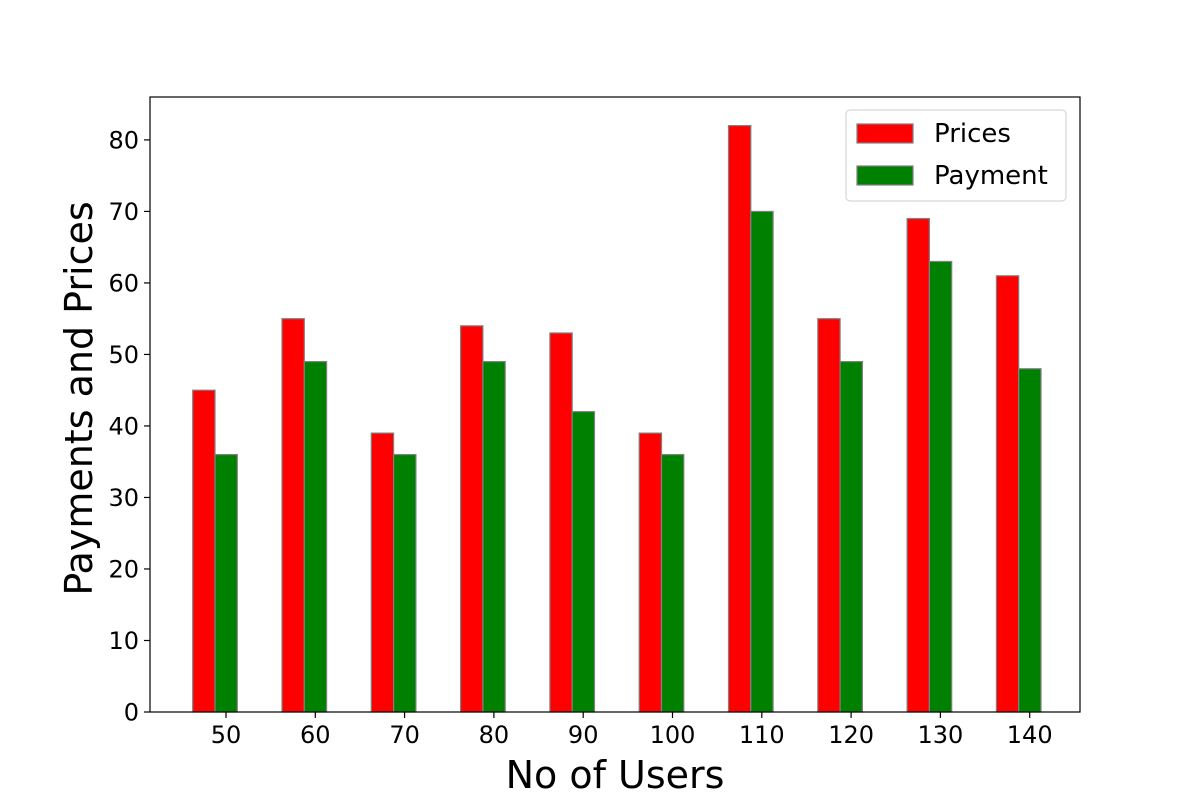 This screenshot has height=804, width=1200. I want to click on y-tick-label-70: 70, so click(123, 212).